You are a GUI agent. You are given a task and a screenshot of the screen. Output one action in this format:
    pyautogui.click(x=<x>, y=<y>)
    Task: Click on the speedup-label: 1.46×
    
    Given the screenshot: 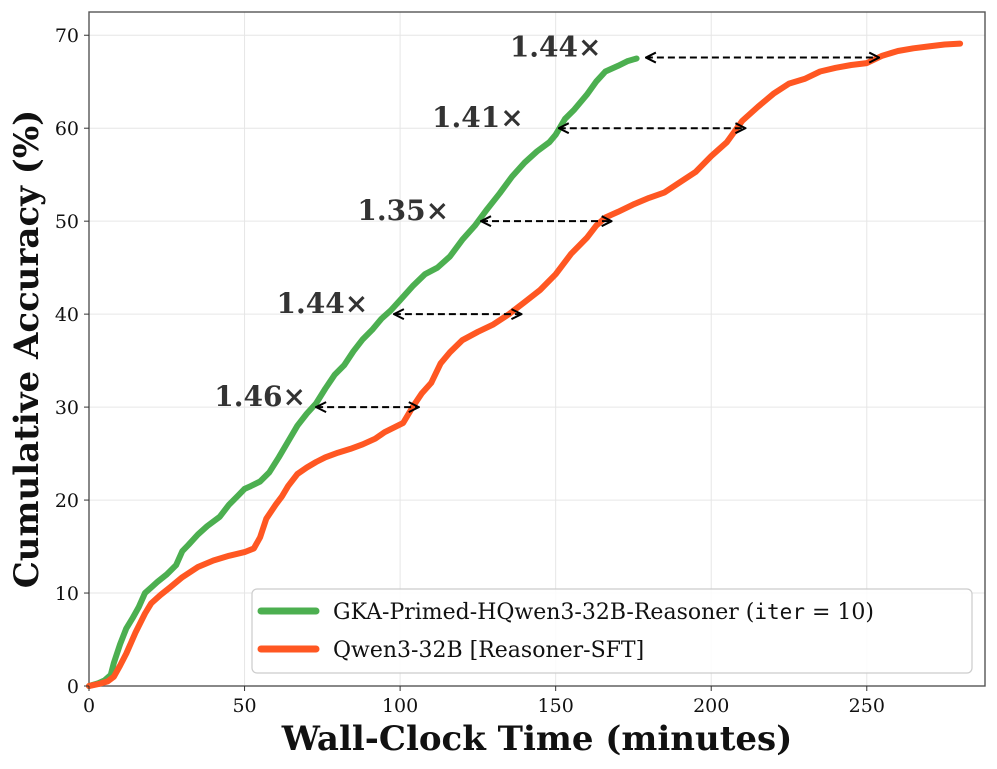 What is the action you would take?
    pyautogui.click(x=260, y=396)
    